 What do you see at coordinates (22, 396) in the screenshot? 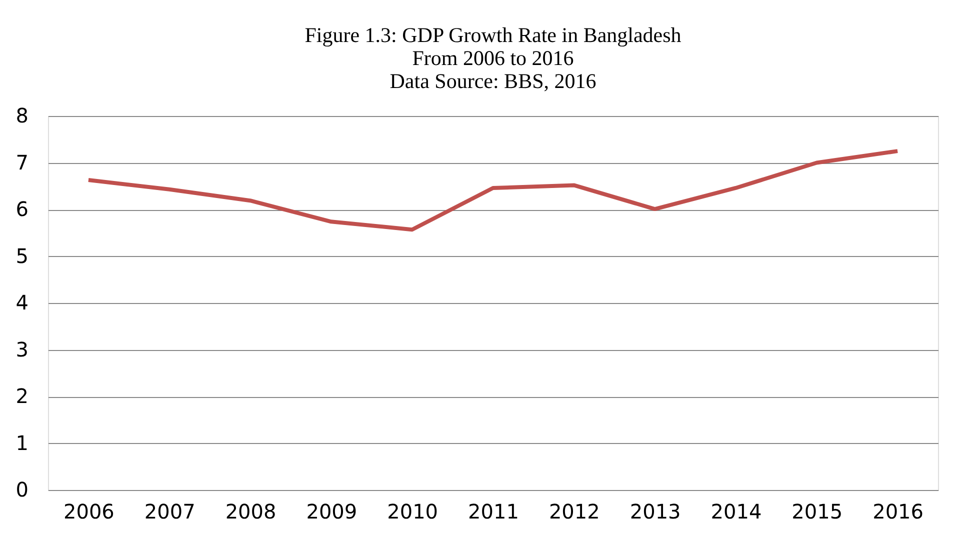
I see `y-tick-label: 2` at bounding box center [22, 396].